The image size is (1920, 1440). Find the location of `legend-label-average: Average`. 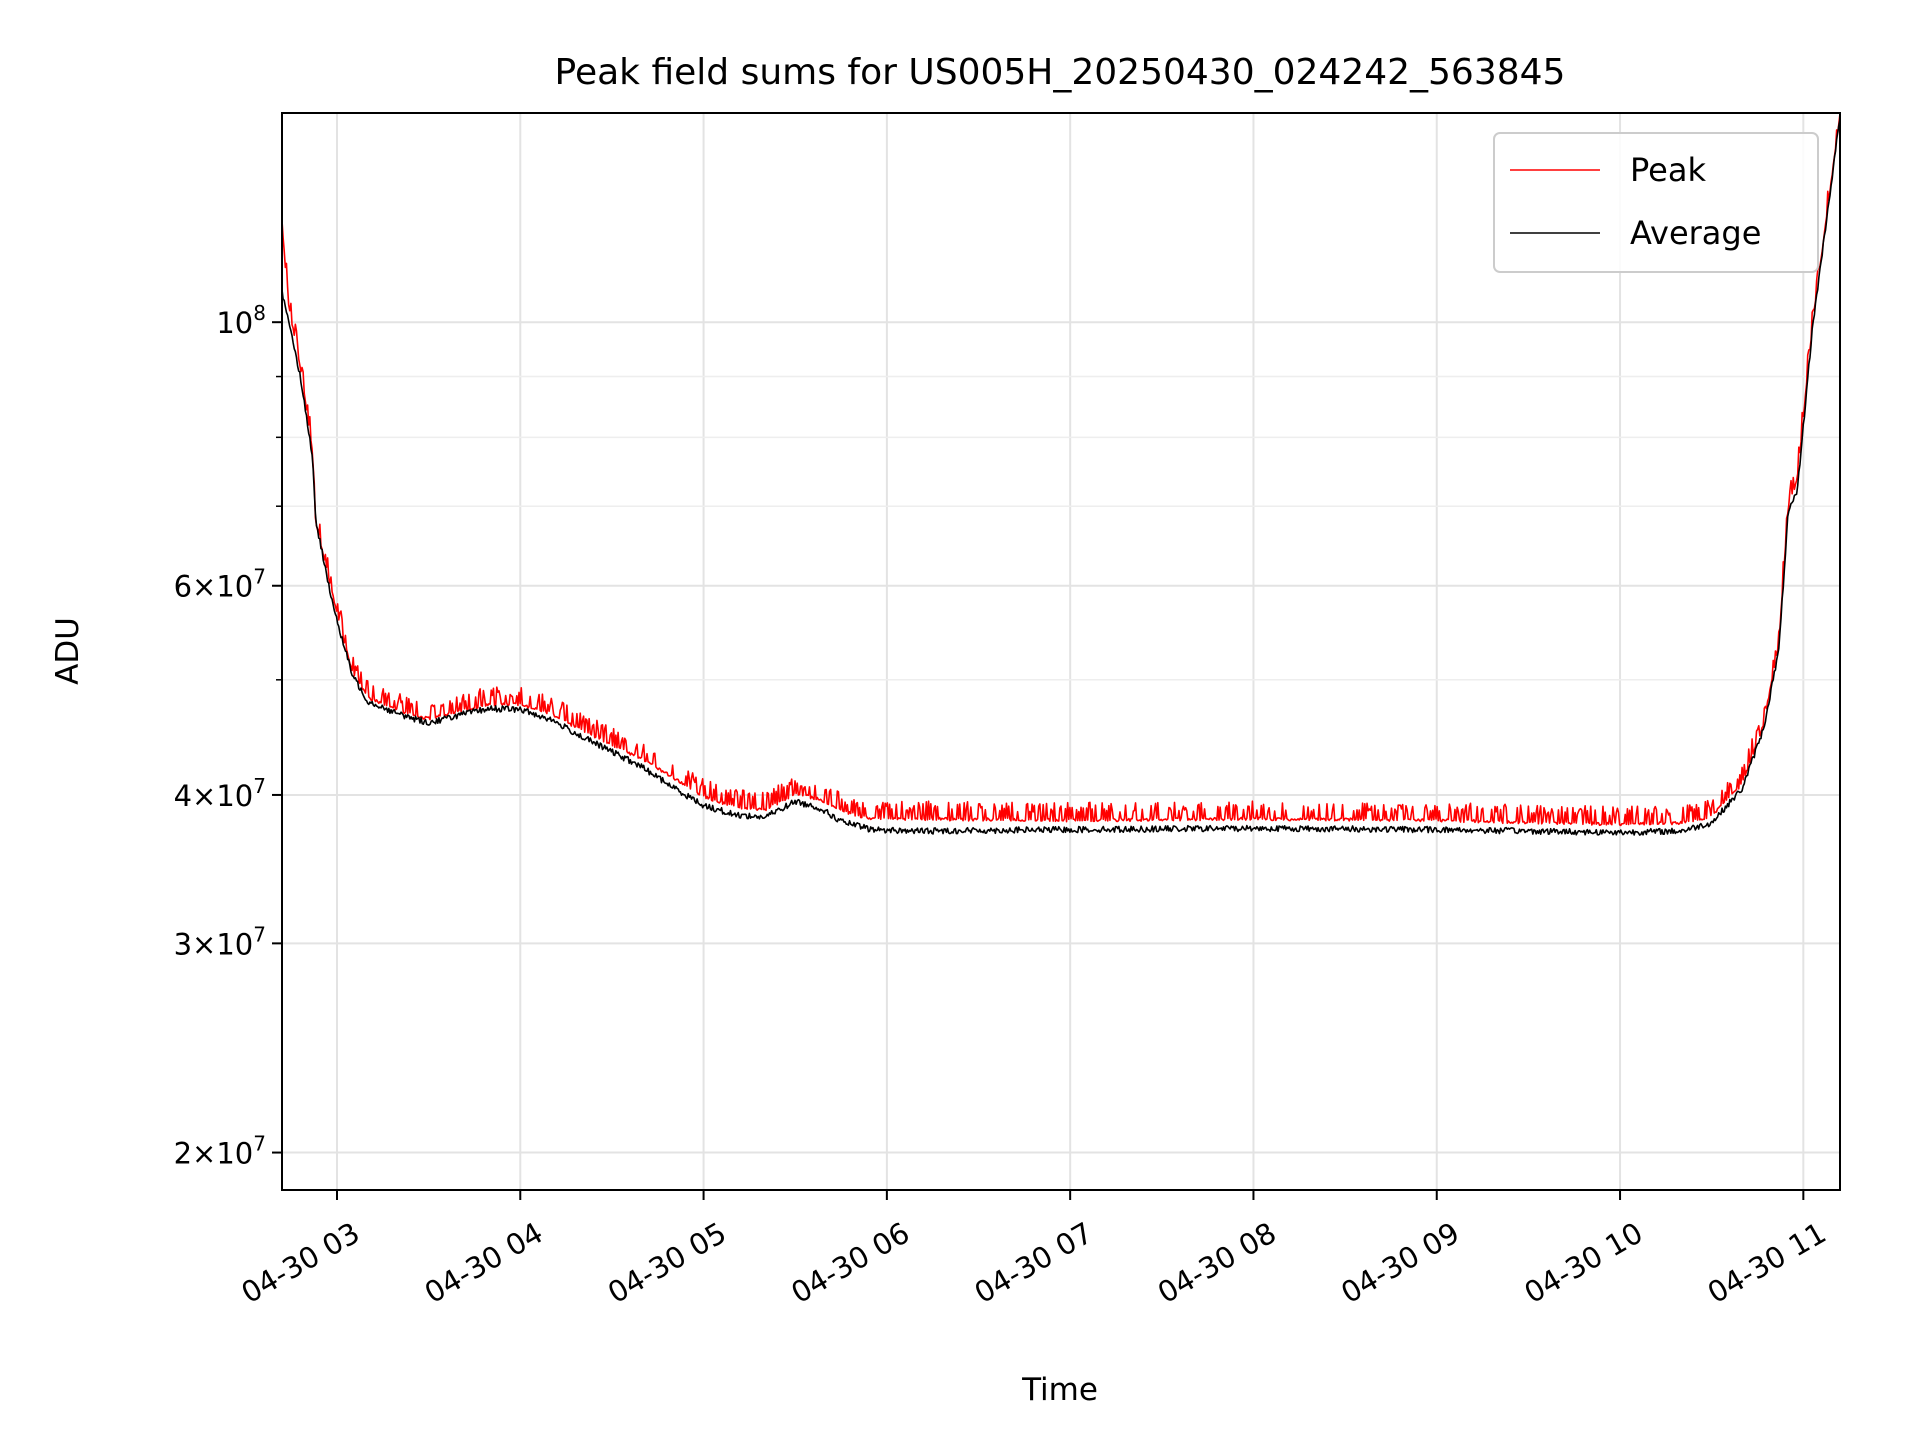

legend-label-average: Average is located at coordinates (1695, 233).